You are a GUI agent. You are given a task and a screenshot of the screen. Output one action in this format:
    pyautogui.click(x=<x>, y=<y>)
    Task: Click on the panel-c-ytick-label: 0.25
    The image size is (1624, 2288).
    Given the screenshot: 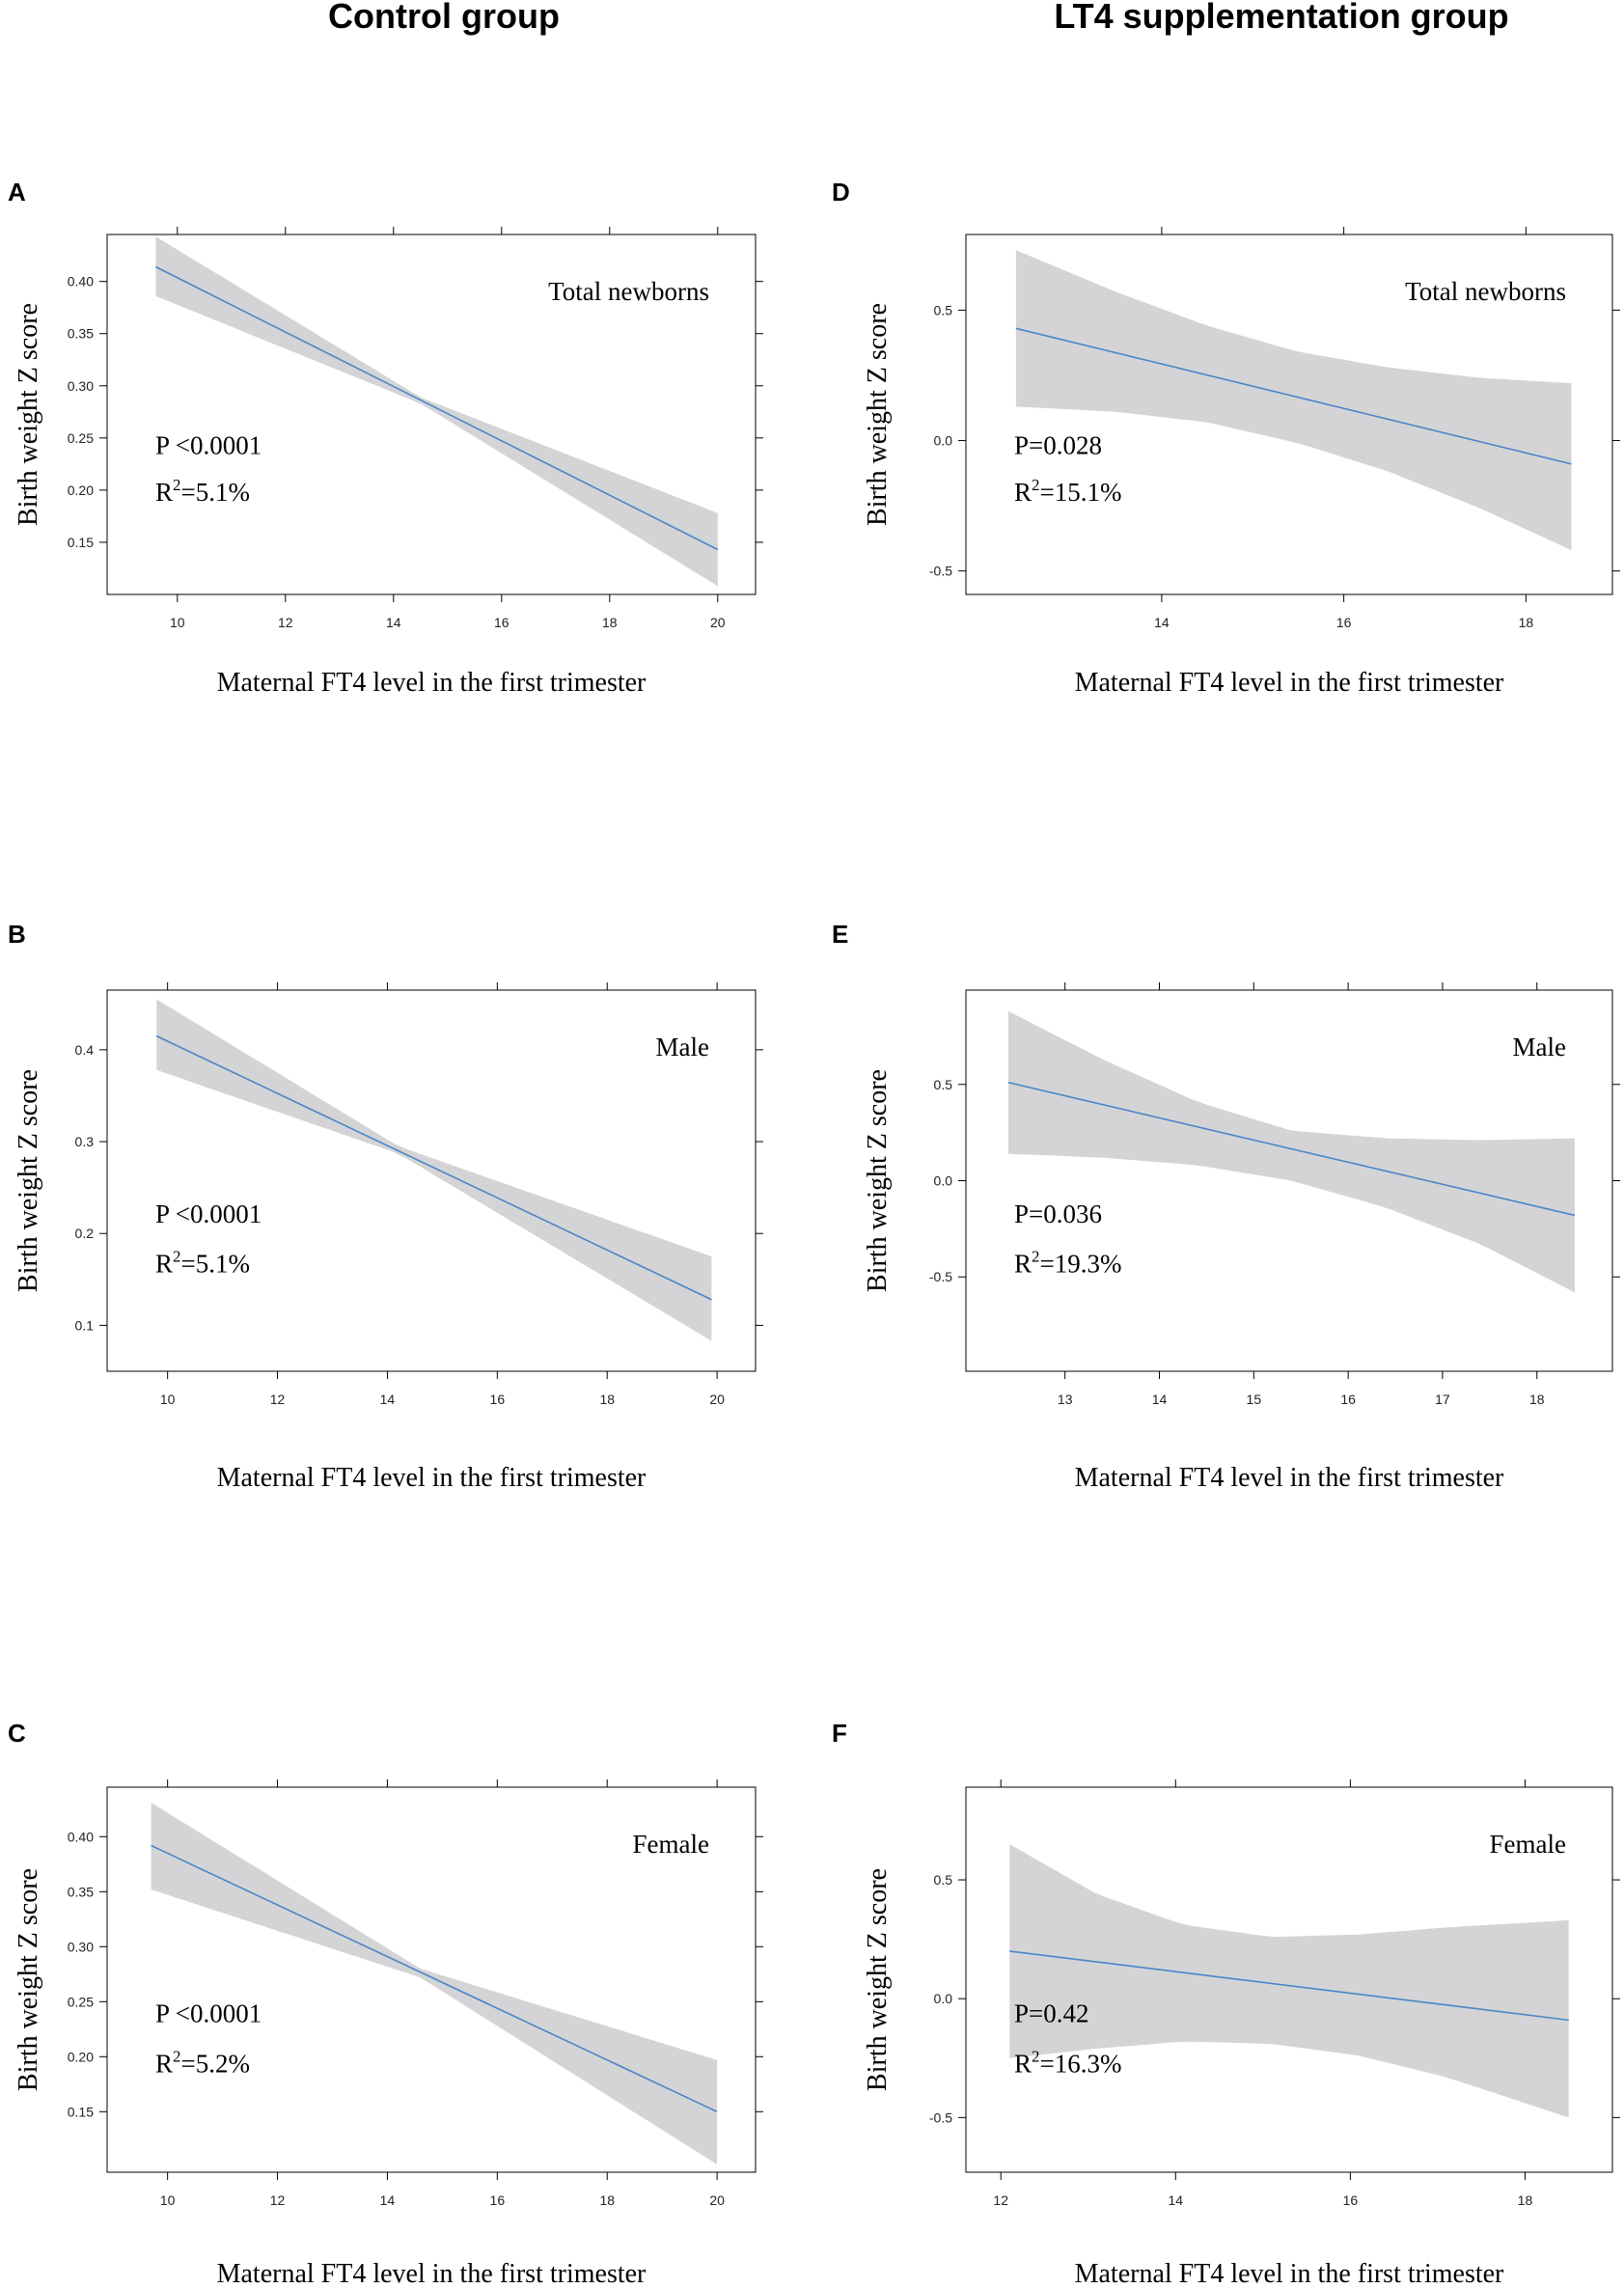 What is the action you would take?
    pyautogui.click(x=81, y=2001)
    